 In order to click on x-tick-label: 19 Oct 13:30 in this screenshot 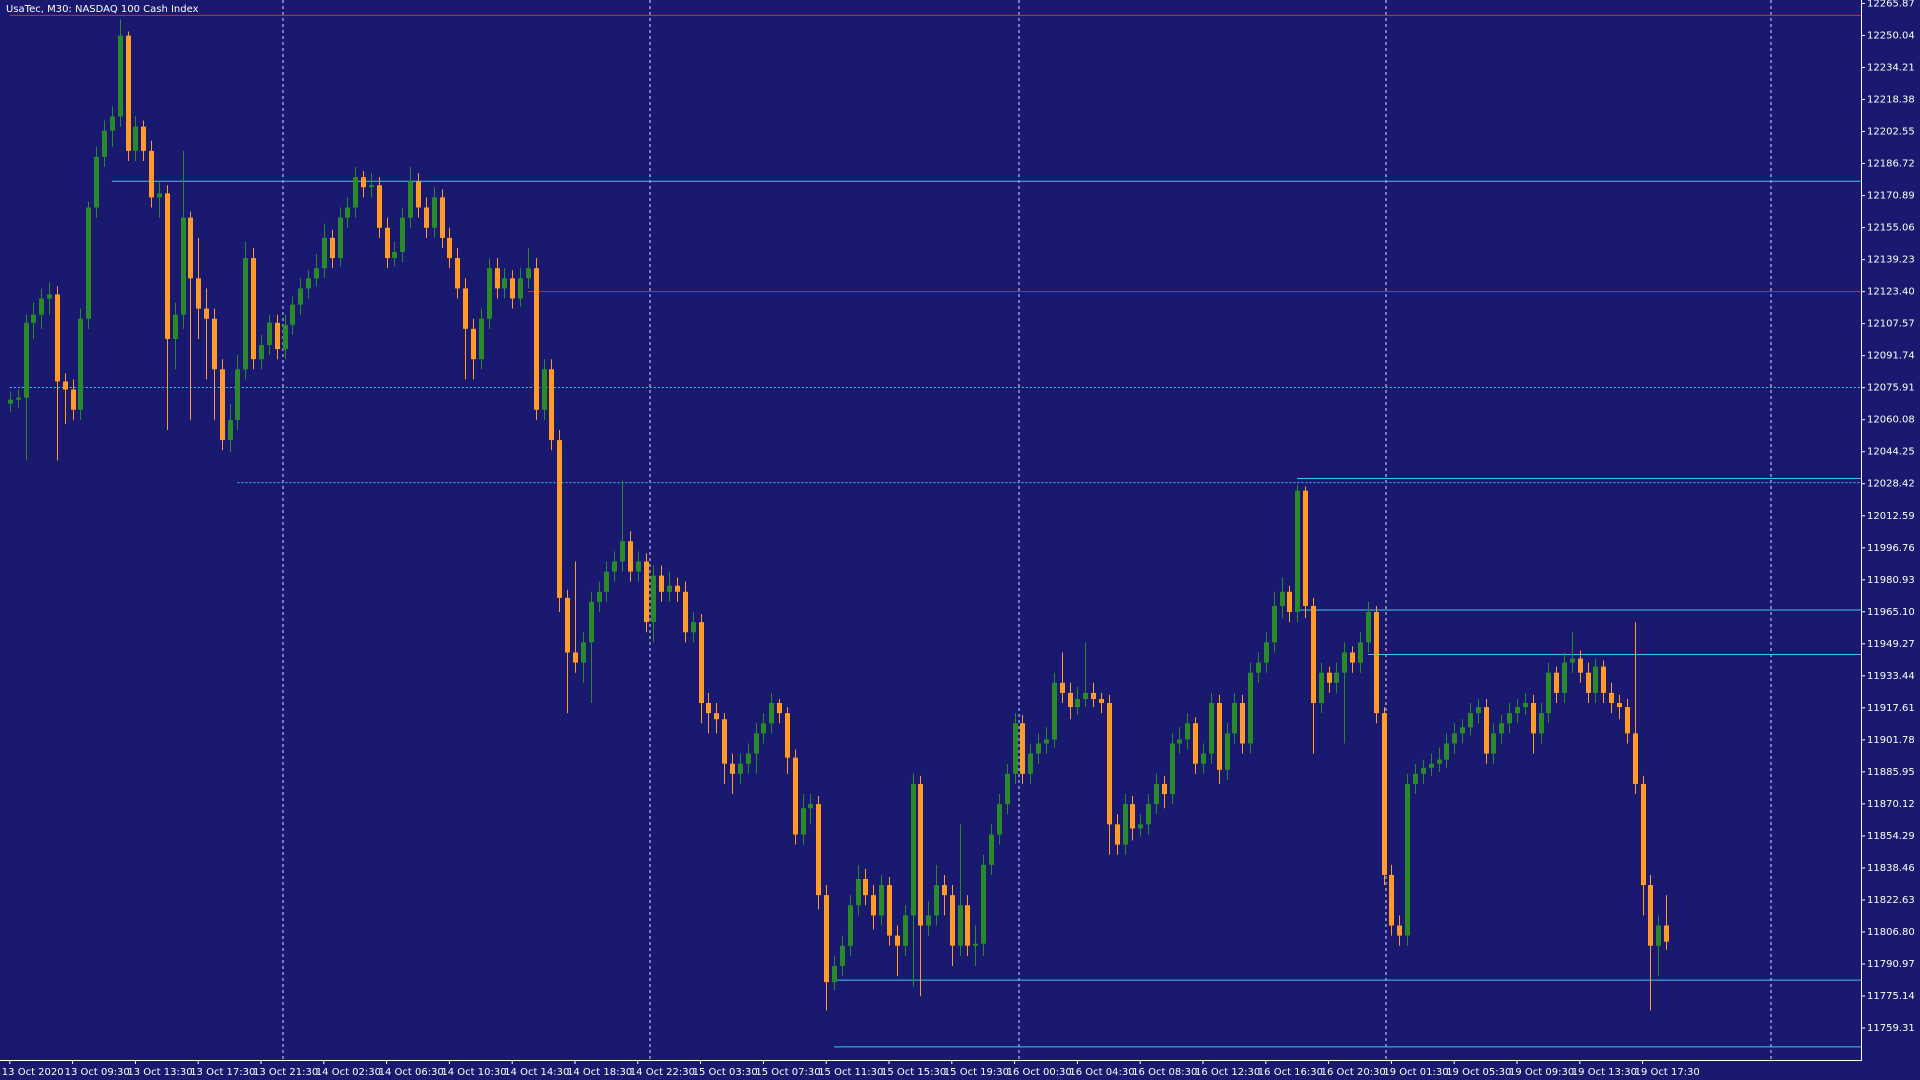, I will do `click(1604, 1072)`.